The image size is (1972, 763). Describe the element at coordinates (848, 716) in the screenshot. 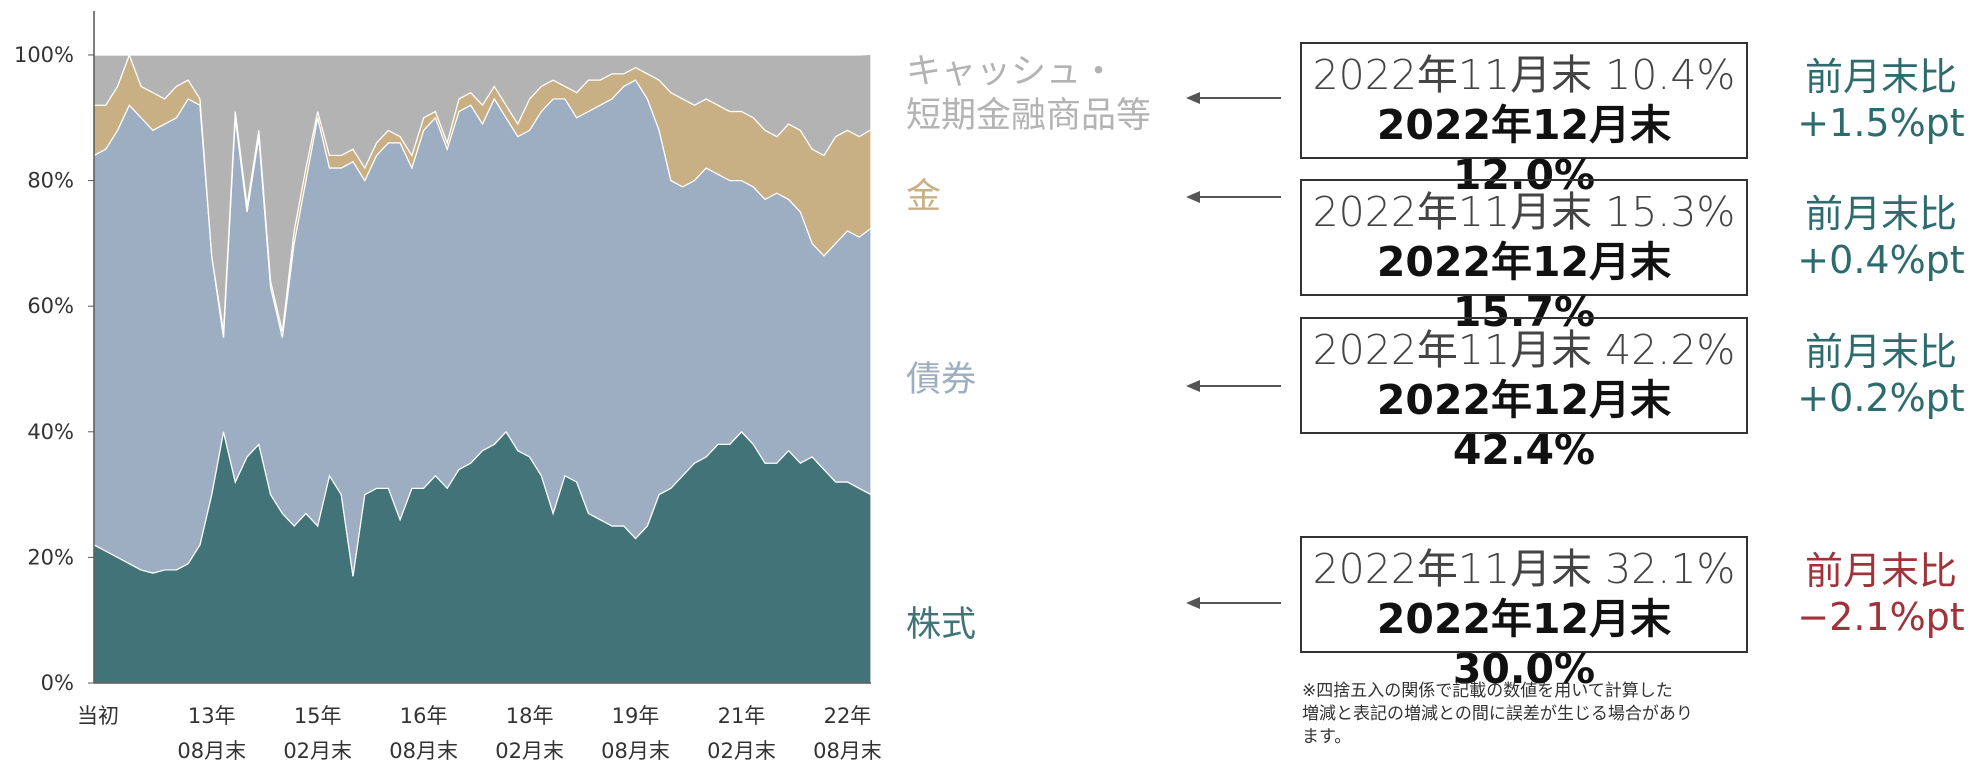

I see `x-tick-label: 22年` at that location.